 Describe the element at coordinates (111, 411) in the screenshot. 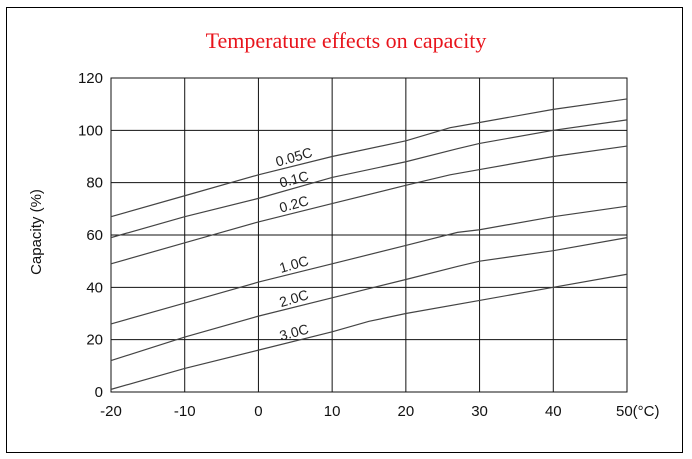

I see `x-tick-label: -20` at that location.